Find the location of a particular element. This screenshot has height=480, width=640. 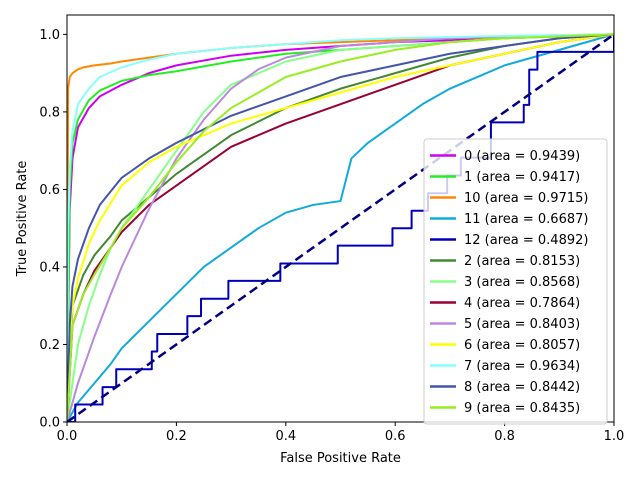

legend-label-3: 11 (area = 0.6687) is located at coordinates (526, 219).